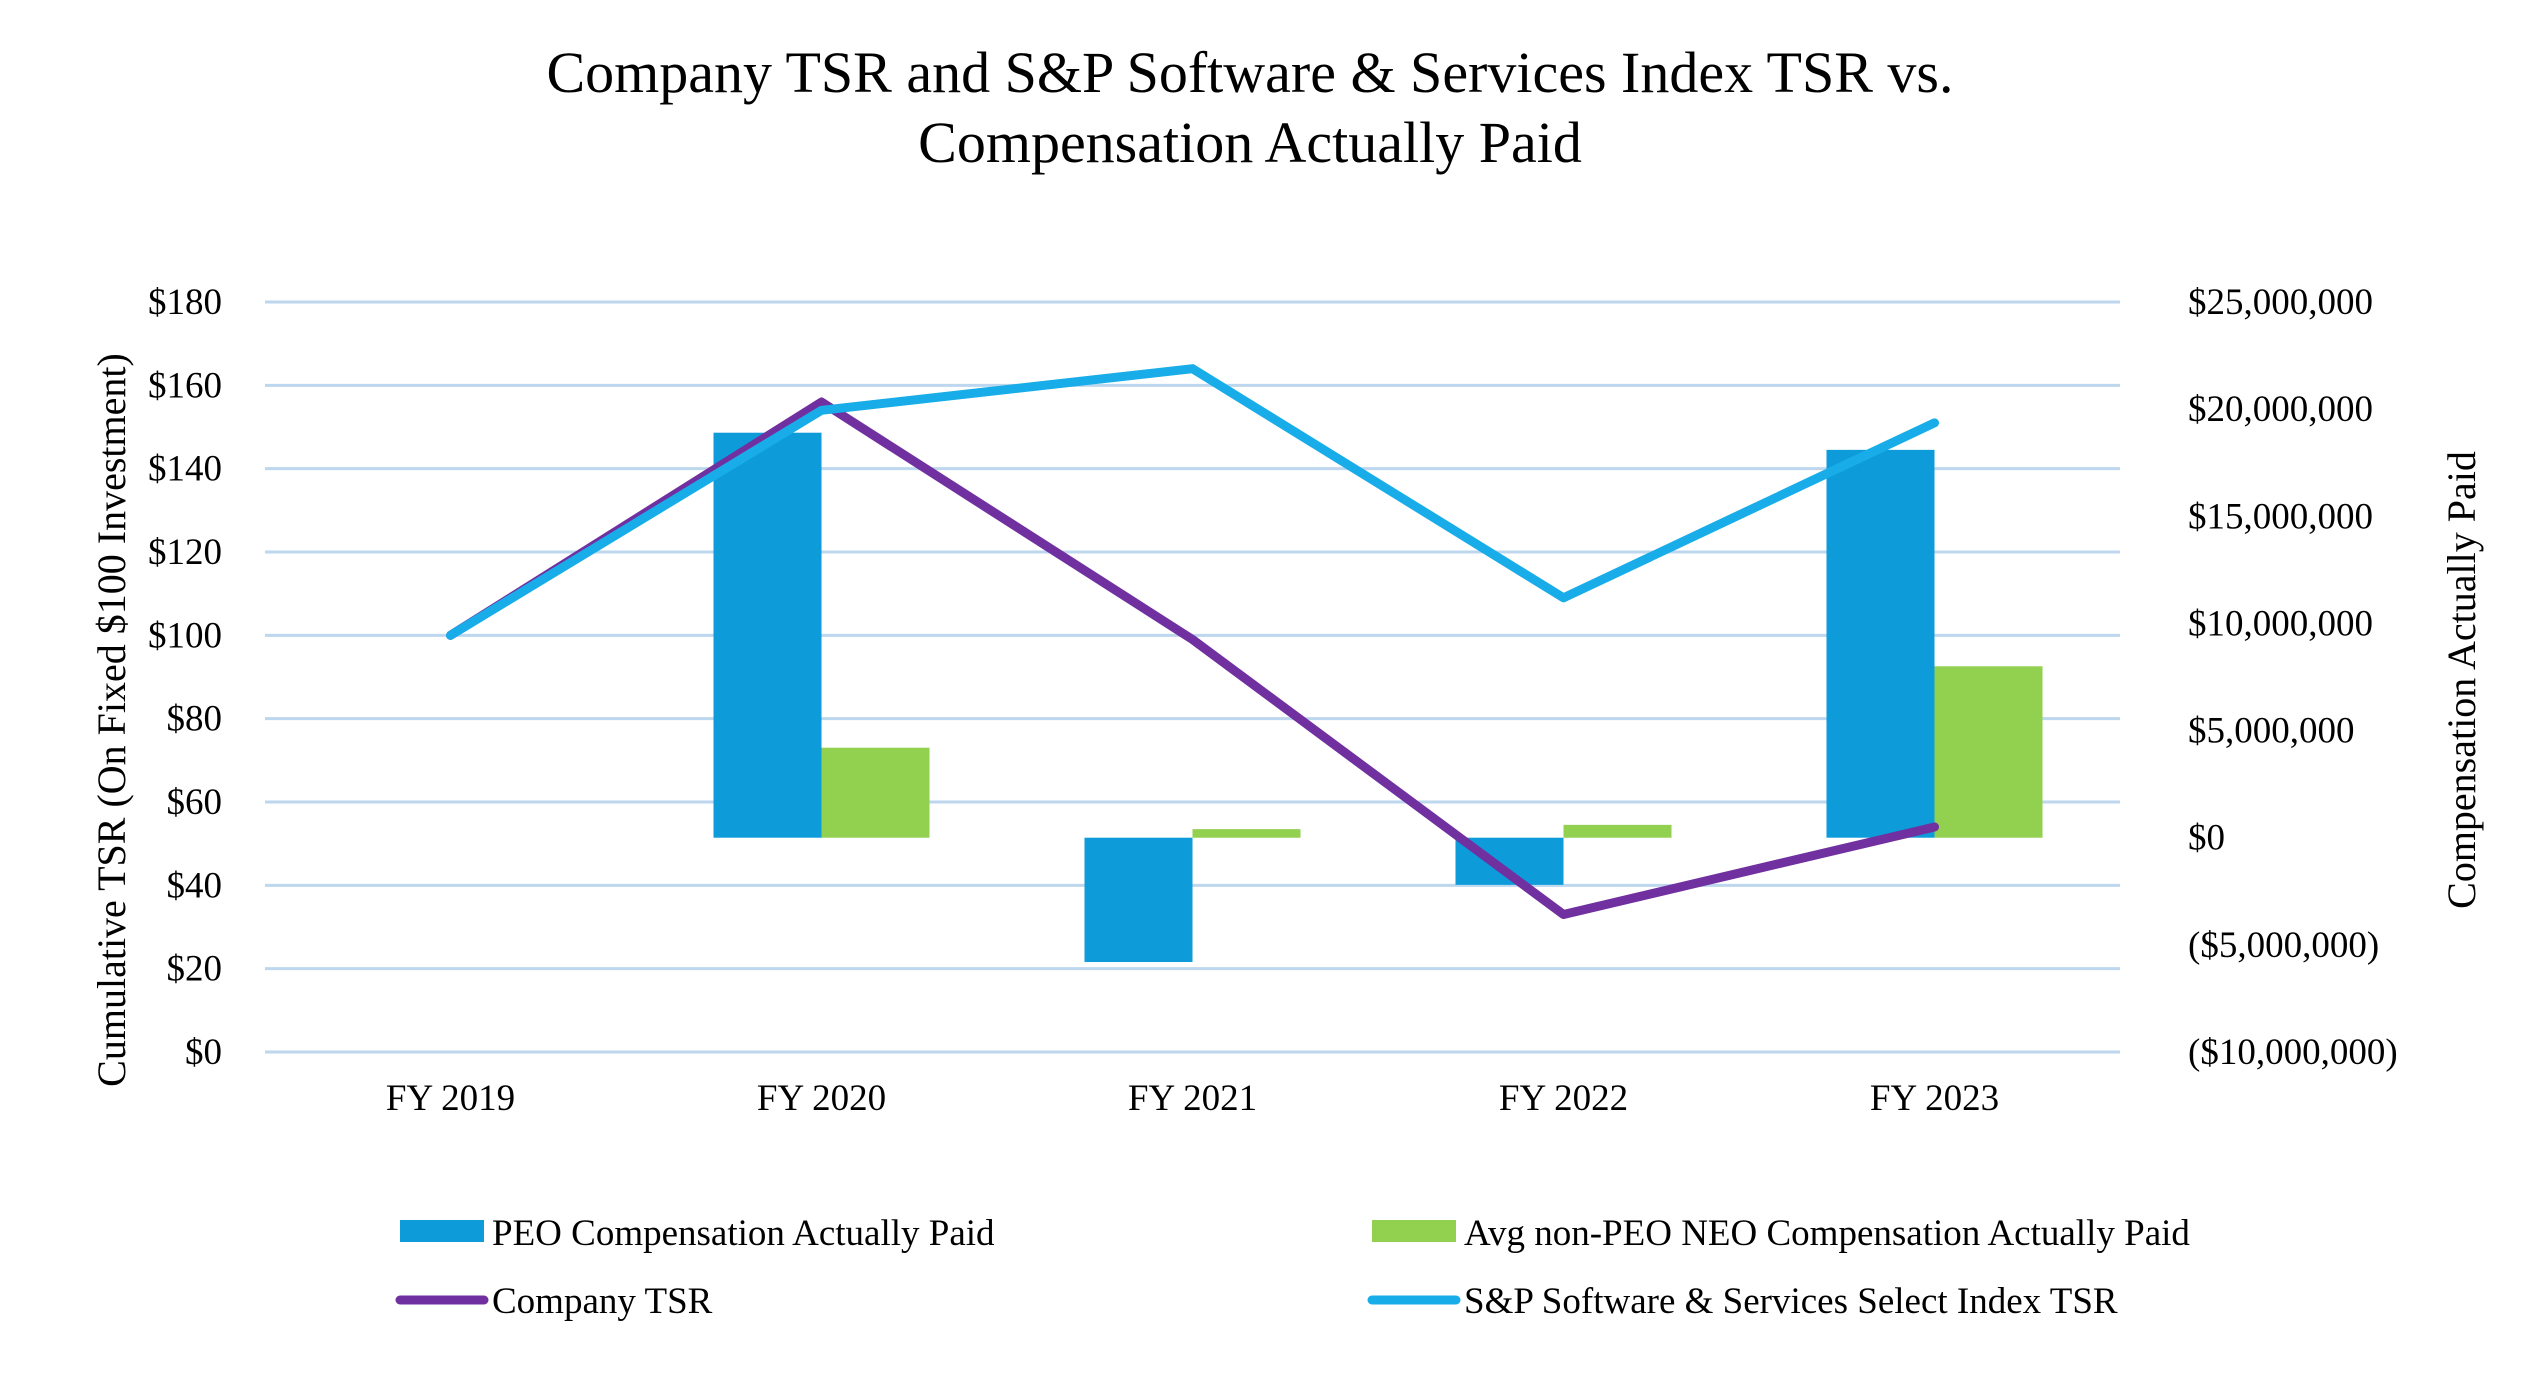 The image size is (2536, 1395). What do you see at coordinates (195, 802) in the screenshot?
I see `left-tick-label: $60` at bounding box center [195, 802].